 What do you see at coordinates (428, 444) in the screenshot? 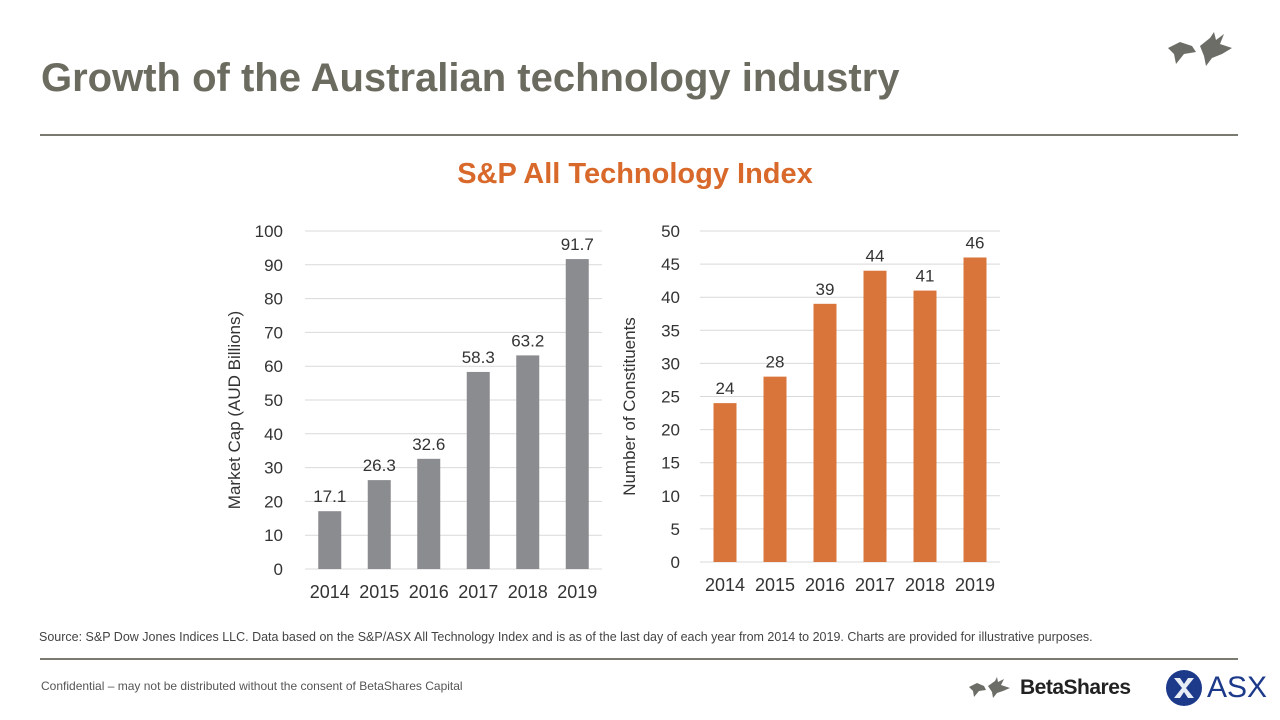
I see `data-label: 32.6` at bounding box center [428, 444].